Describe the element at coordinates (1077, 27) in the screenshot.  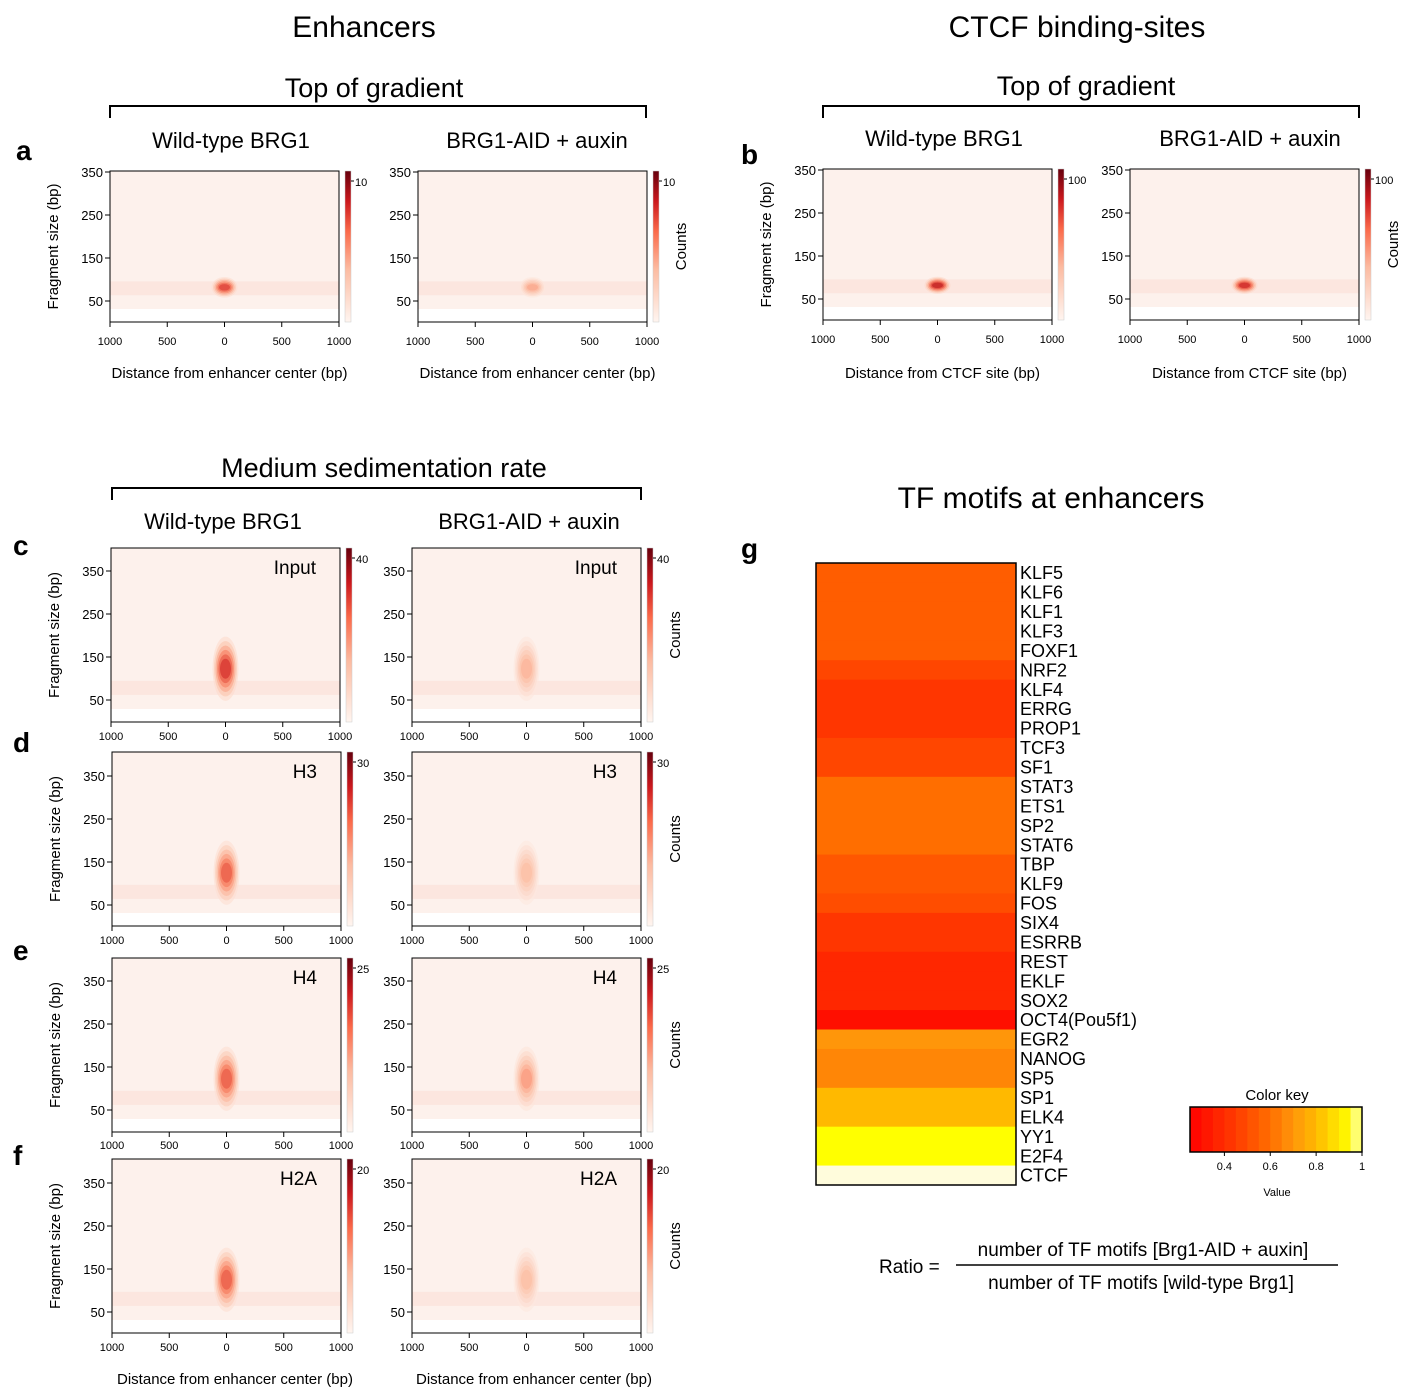
I see `ctcf-title: CTCF binding-sites` at that location.